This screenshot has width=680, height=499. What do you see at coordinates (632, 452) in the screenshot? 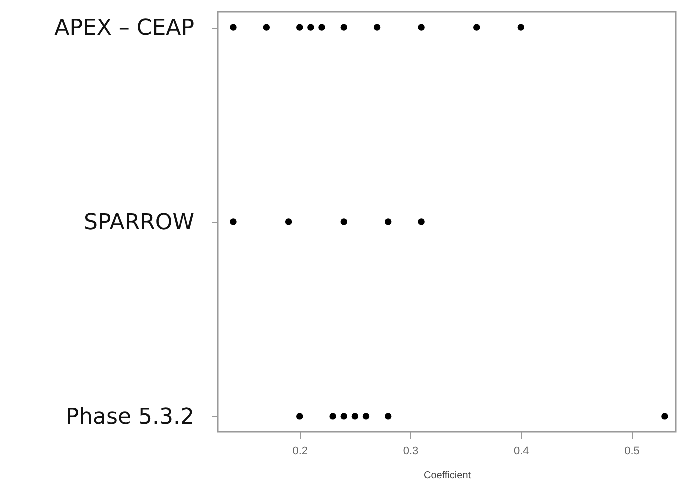
I see `x-tick-label: 0.5` at bounding box center [632, 452].